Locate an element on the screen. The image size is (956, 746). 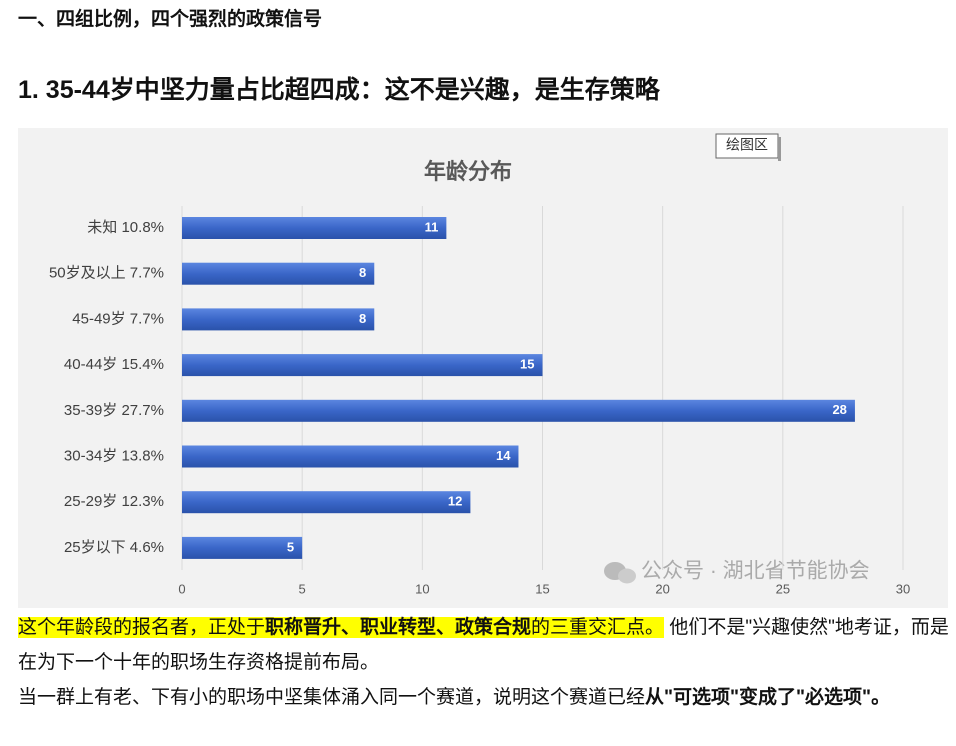
value-label: 28 is located at coordinates (839, 409).